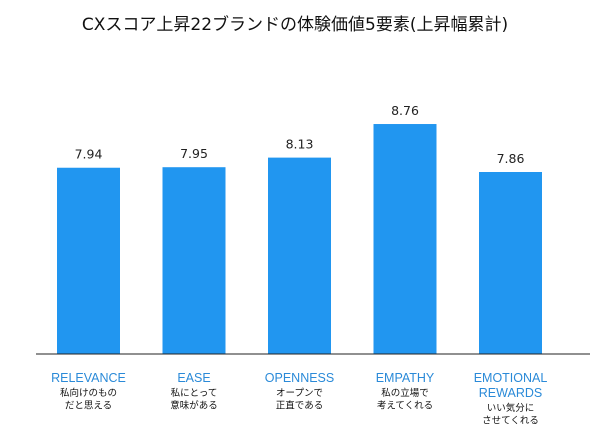 The width and height of the screenshot is (590, 439). Describe the element at coordinates (405, 378) in the screenshot. I see `category-label-en-3-0: EMPATHY` at that location.